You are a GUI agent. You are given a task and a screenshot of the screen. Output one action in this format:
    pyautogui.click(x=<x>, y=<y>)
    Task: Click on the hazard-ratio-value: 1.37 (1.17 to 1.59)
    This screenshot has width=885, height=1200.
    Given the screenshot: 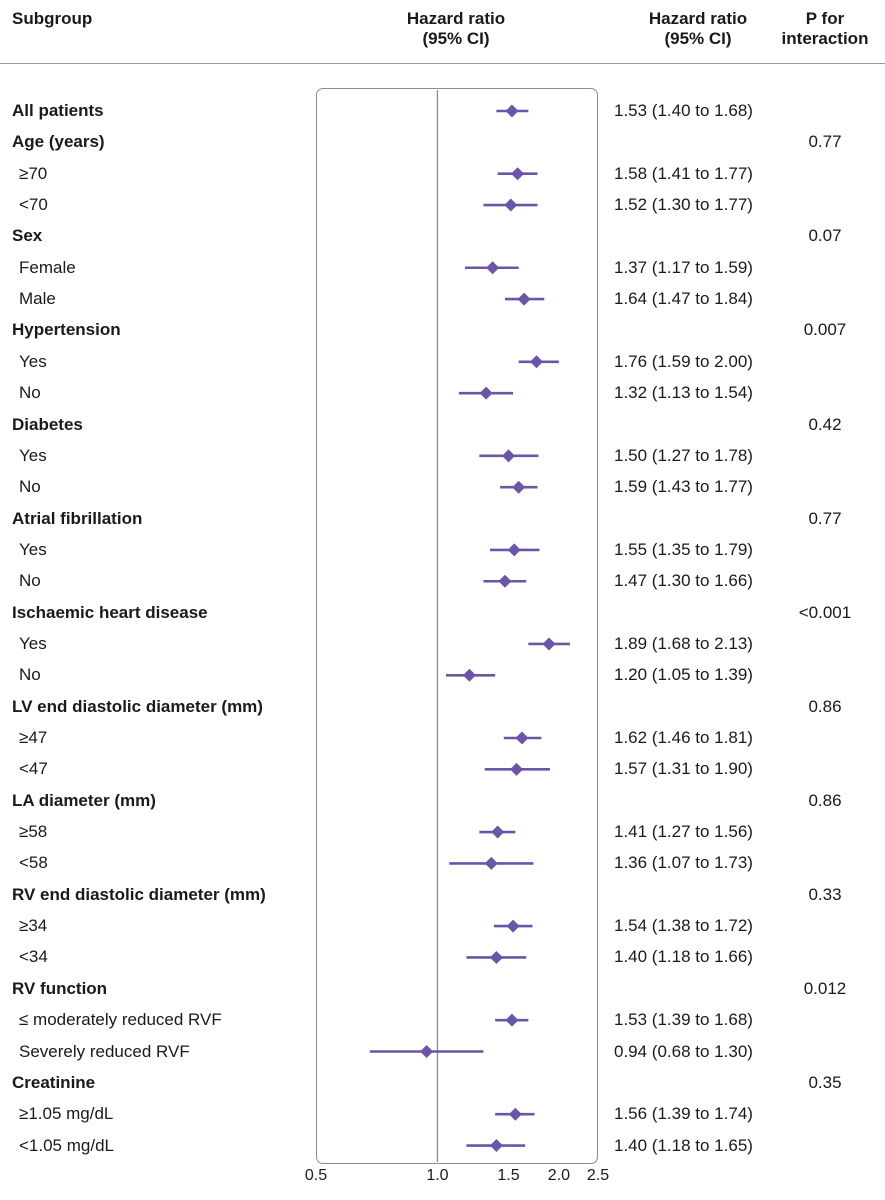 What is the action you would take?
    pyautogui.click(x=683, y=267)
    